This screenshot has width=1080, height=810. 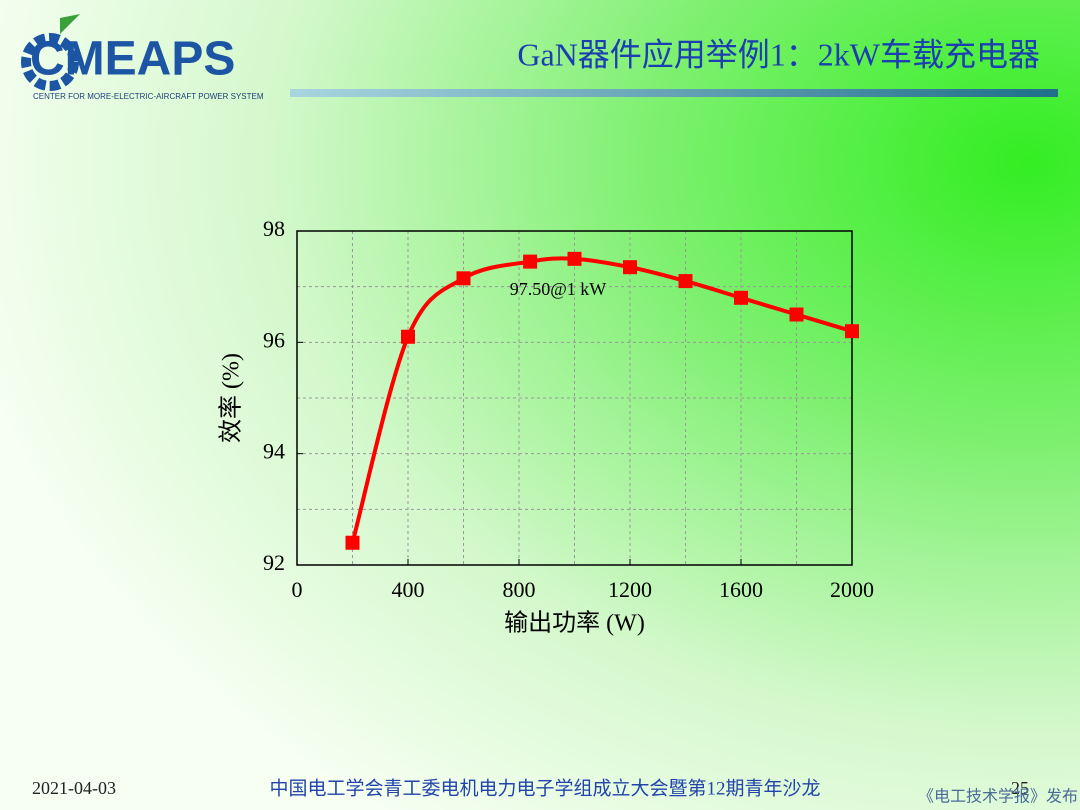 What do you see at coordinates (132, 59) in the screenshot?
I see `logo-text: CMEAPS` at bounding box center [132, 59].